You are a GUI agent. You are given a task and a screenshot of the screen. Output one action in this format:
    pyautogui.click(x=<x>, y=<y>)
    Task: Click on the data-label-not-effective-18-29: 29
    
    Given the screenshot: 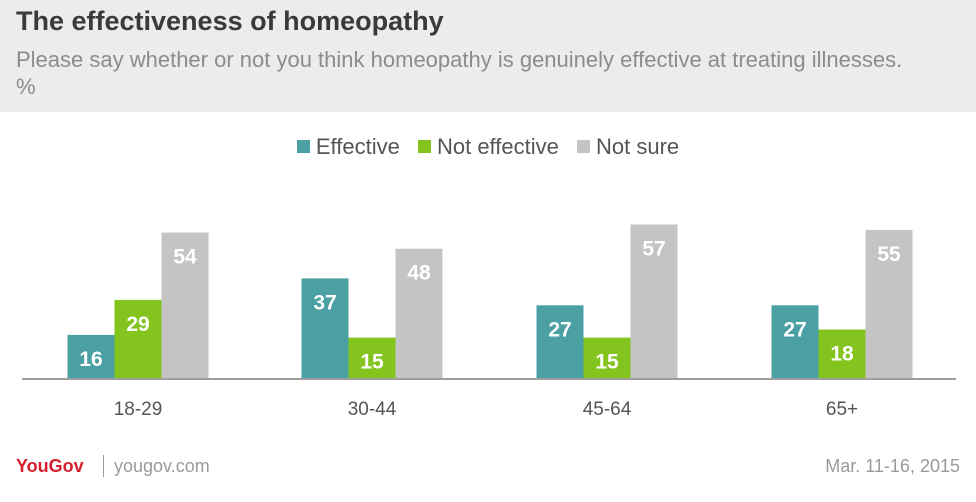 What is the action you would take?
    pyautogui.click(x=137, y=324)
    